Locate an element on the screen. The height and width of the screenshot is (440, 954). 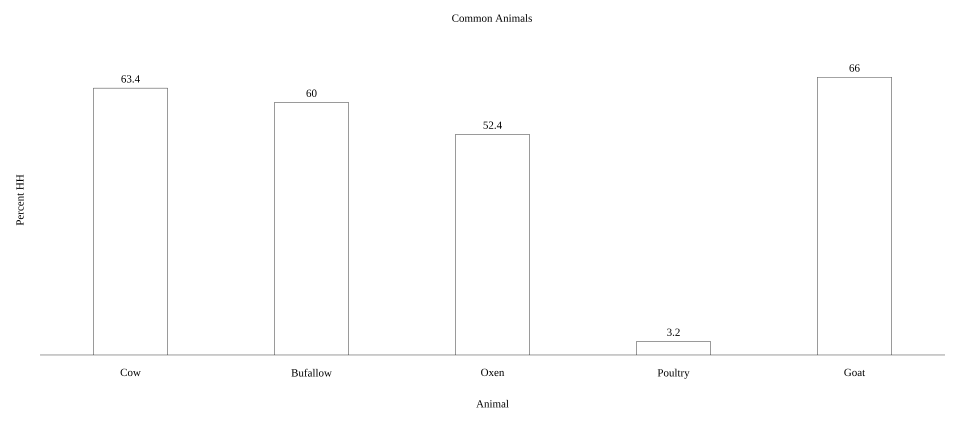
x-tick-label: Oxen is located at coordinates (492, 372).